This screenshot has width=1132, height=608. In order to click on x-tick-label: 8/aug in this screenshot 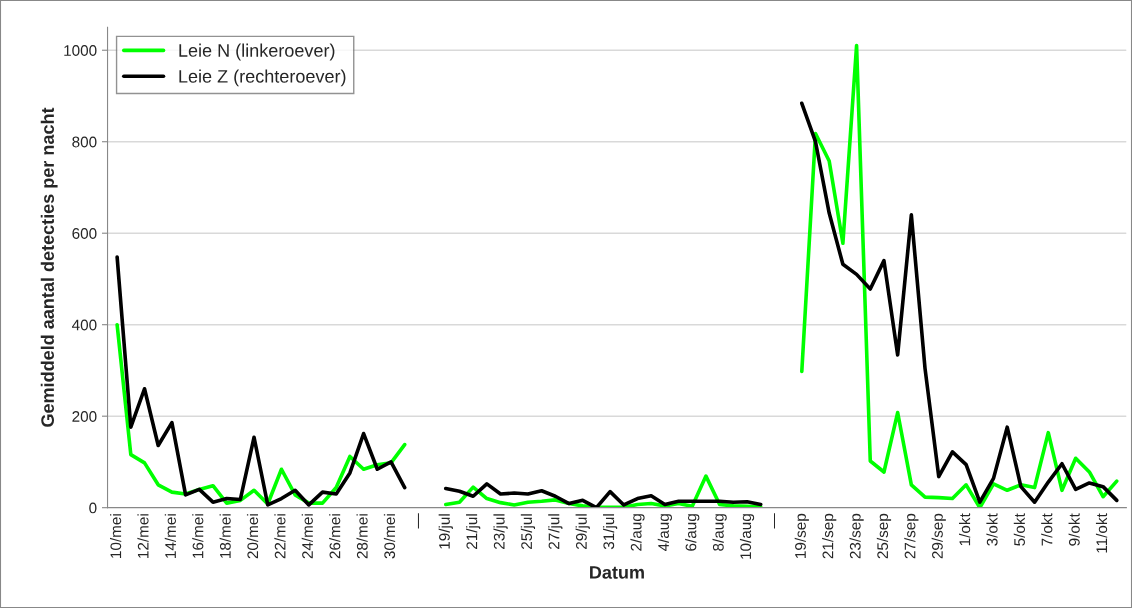, I will do `click(719, 532)`.